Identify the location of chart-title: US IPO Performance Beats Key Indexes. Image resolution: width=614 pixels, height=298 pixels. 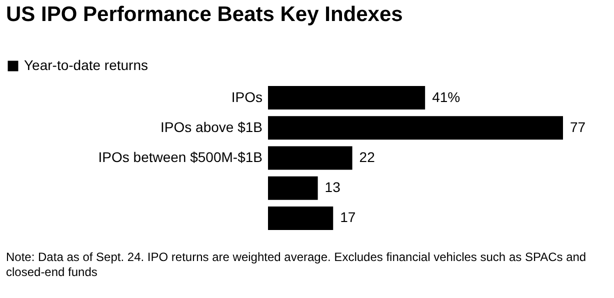
(204, 14).